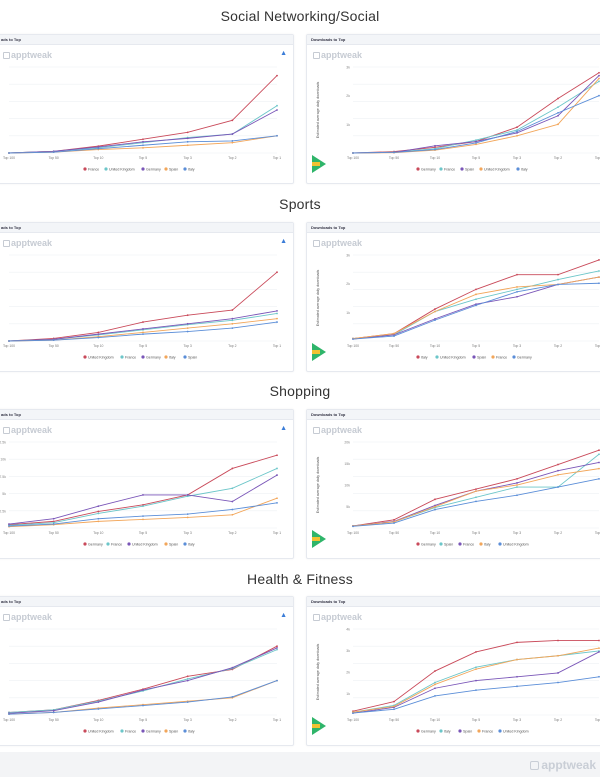 This screenshot has width=600, height=777. Describe the element at coordinates (3, 511) in the screenshot. I see `y-tick-label: 2.5k` at that location.